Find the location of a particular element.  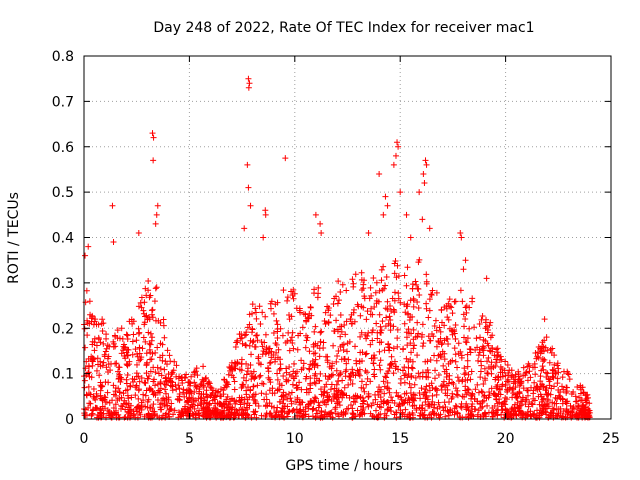

y-tick-label: 0 is located at coordinates (69, 420).